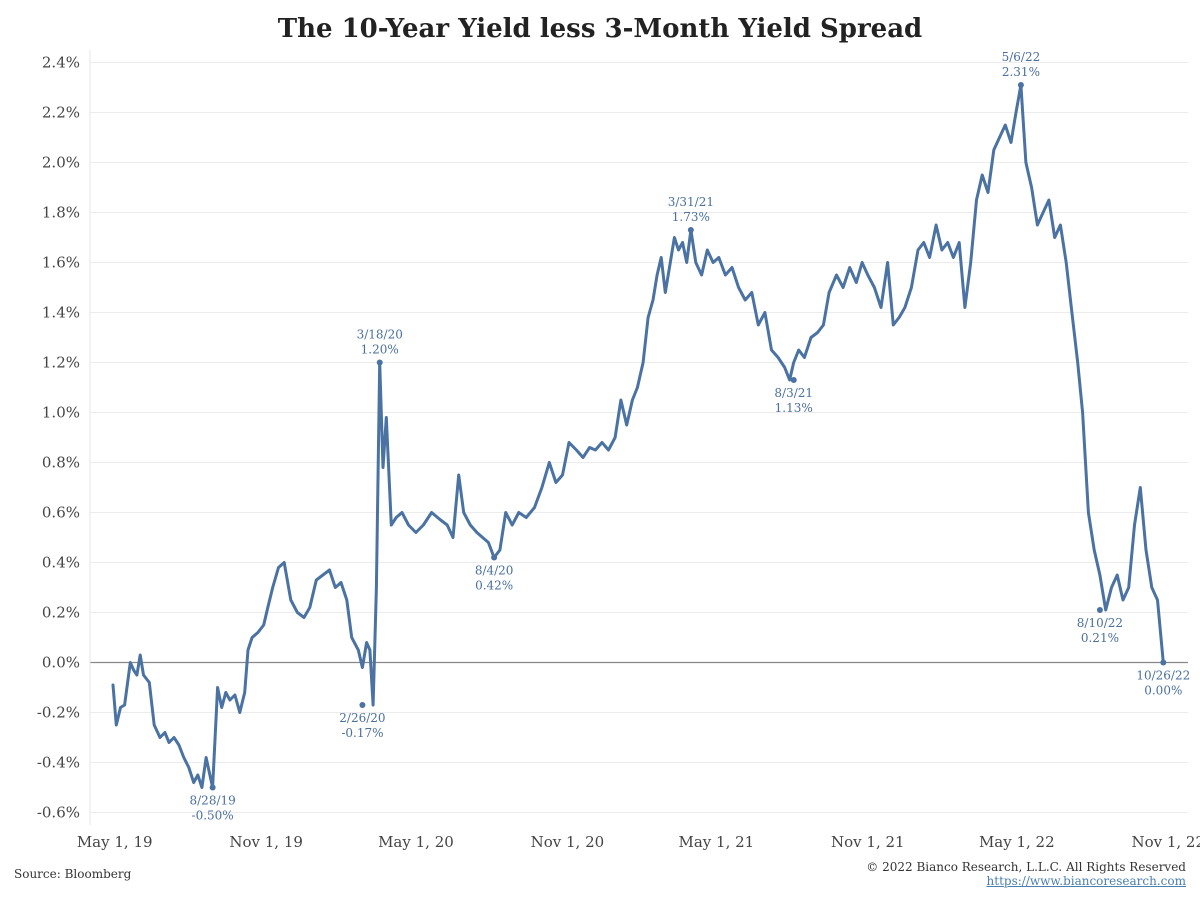  Describe the element at coordinates (1100, 638) in the screenshot. I see `annotation-value: 0.21%` at that location.